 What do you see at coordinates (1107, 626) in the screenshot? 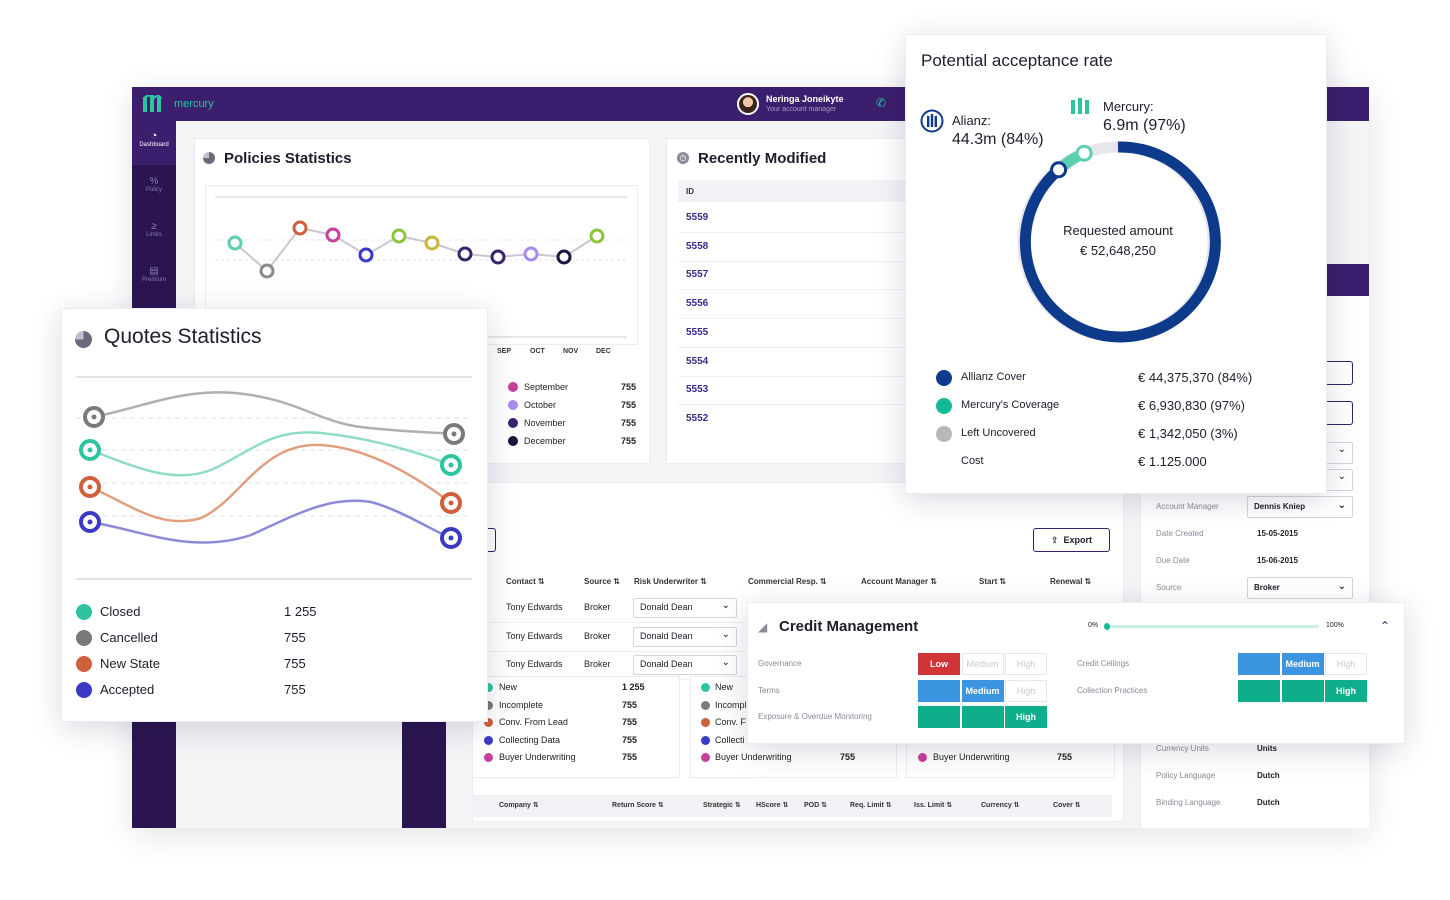
I see `credit-progress-fill` at bounding box center [1107, 626].